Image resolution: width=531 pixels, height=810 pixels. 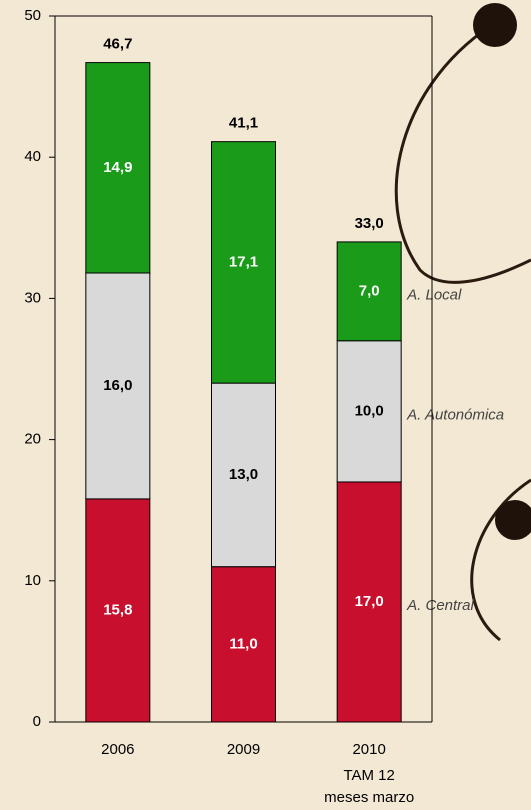 I want to click on category-note: TAM 12, so click(x=368, y=775).